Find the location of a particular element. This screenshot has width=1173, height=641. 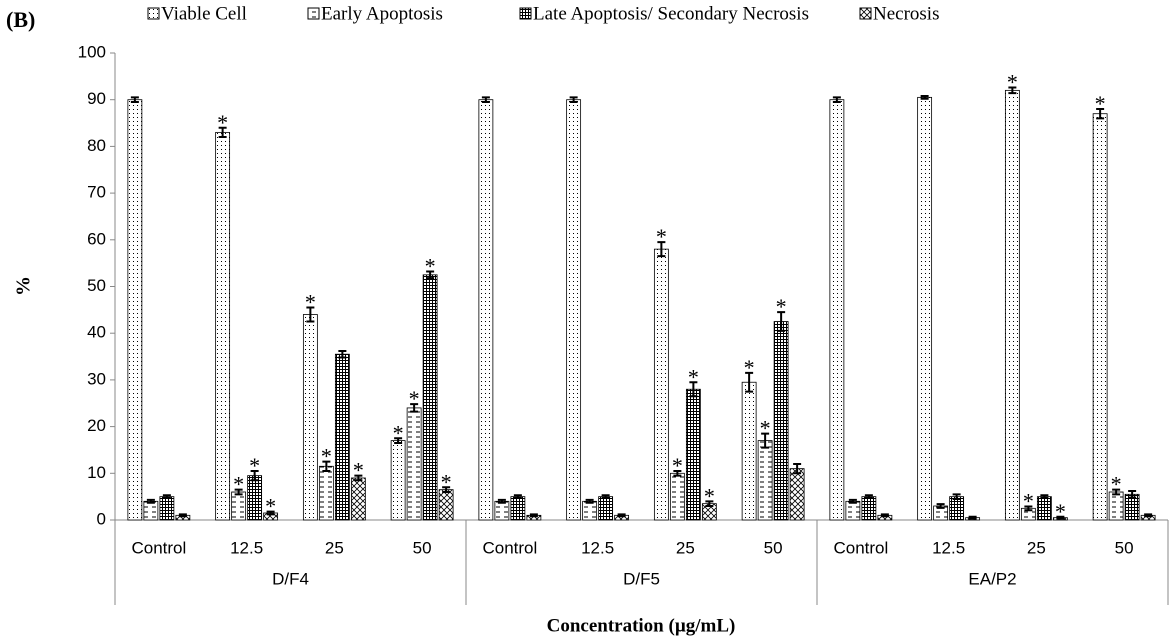

y-tick-label: 0 is located at coordinates (101, 518).